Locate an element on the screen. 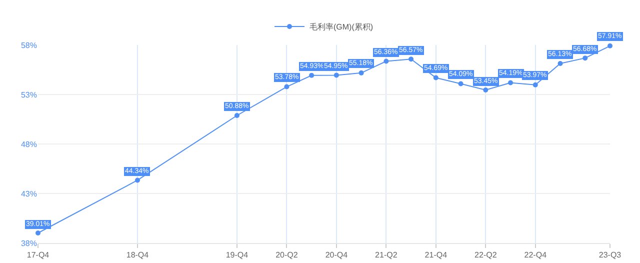  x-tick-label: 17-Q4 is located at coordinates (38, 255).